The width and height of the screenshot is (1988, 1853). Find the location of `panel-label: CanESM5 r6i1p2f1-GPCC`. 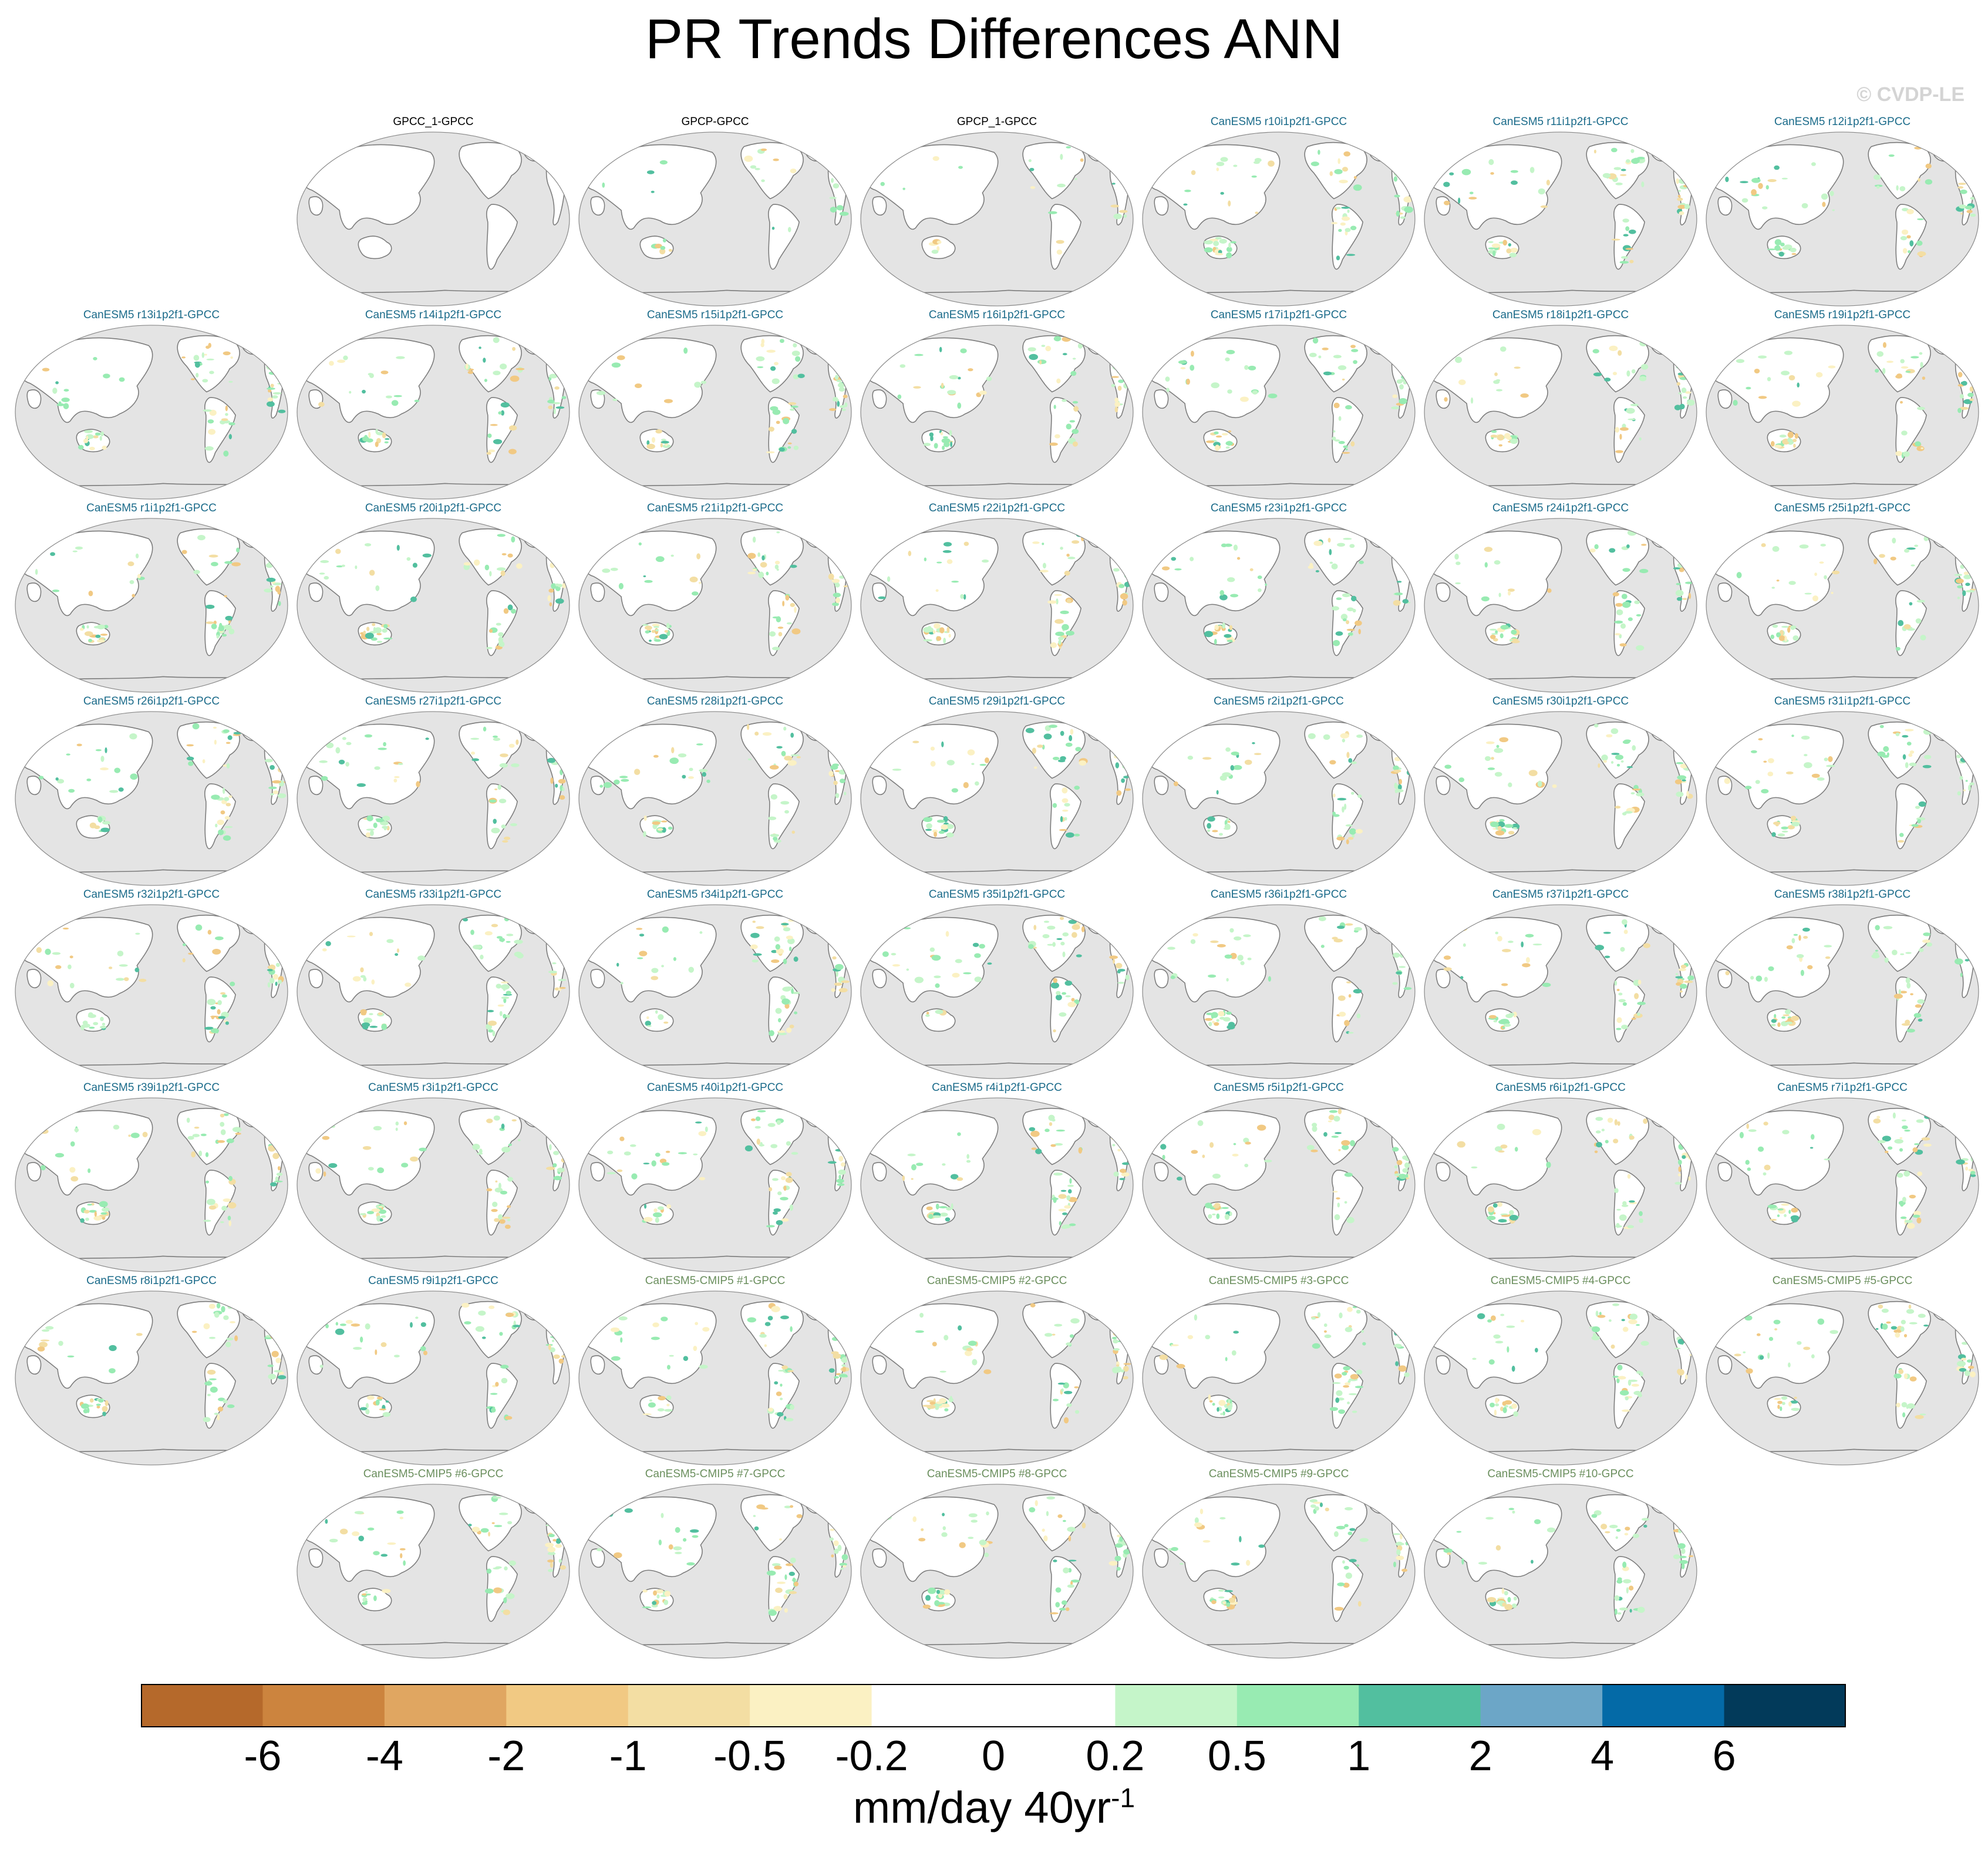

panel-label: CanESM5 r6i1p2f1-GPCC is located at coordinates (1561, 1088).